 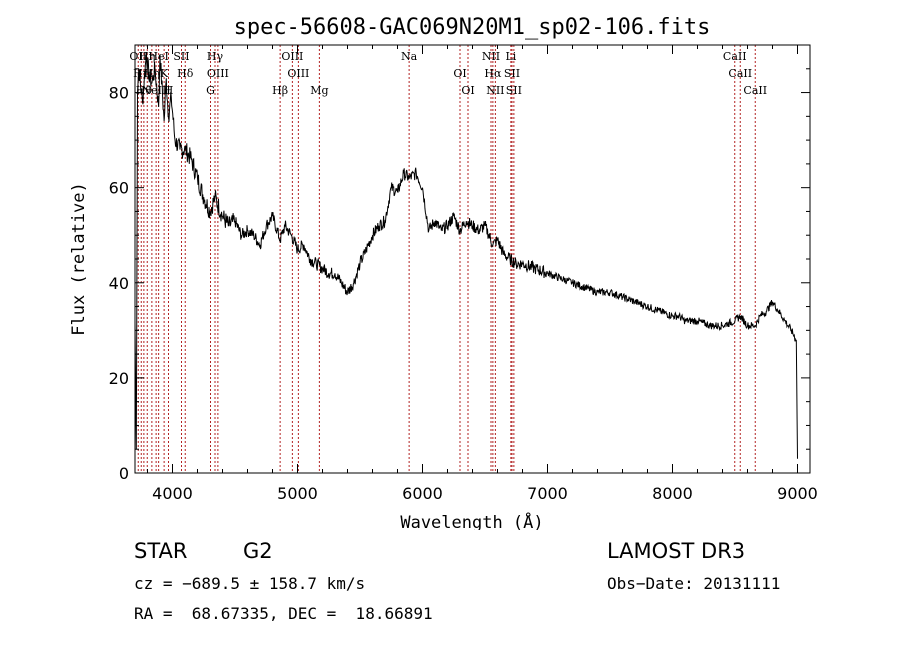 I want to click on line-label: NeIII, so click(x=156, y=90).